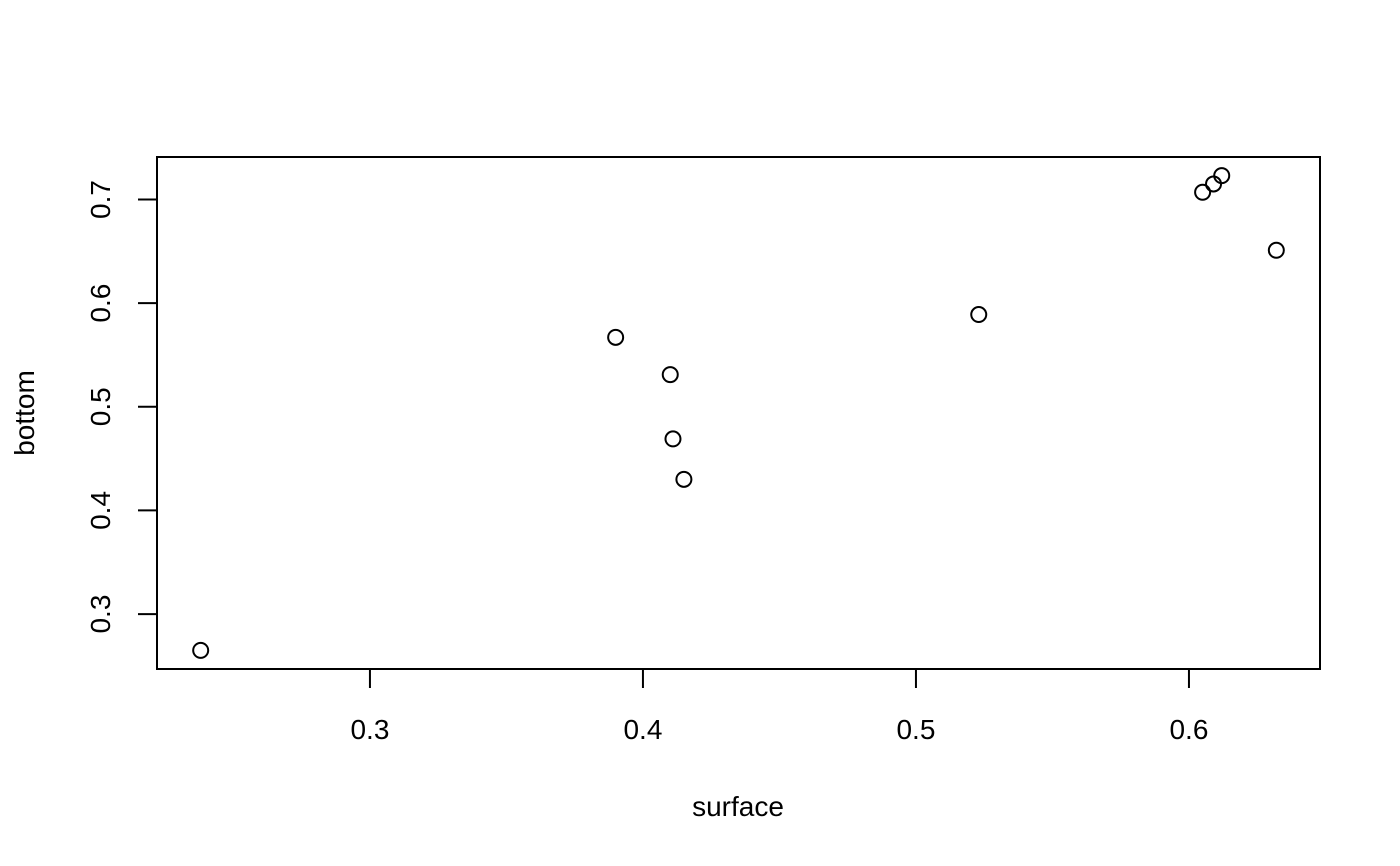 This screenshot has width=1400, height=866. I want to click on y-axis-label: bottom, so click(24, 413).